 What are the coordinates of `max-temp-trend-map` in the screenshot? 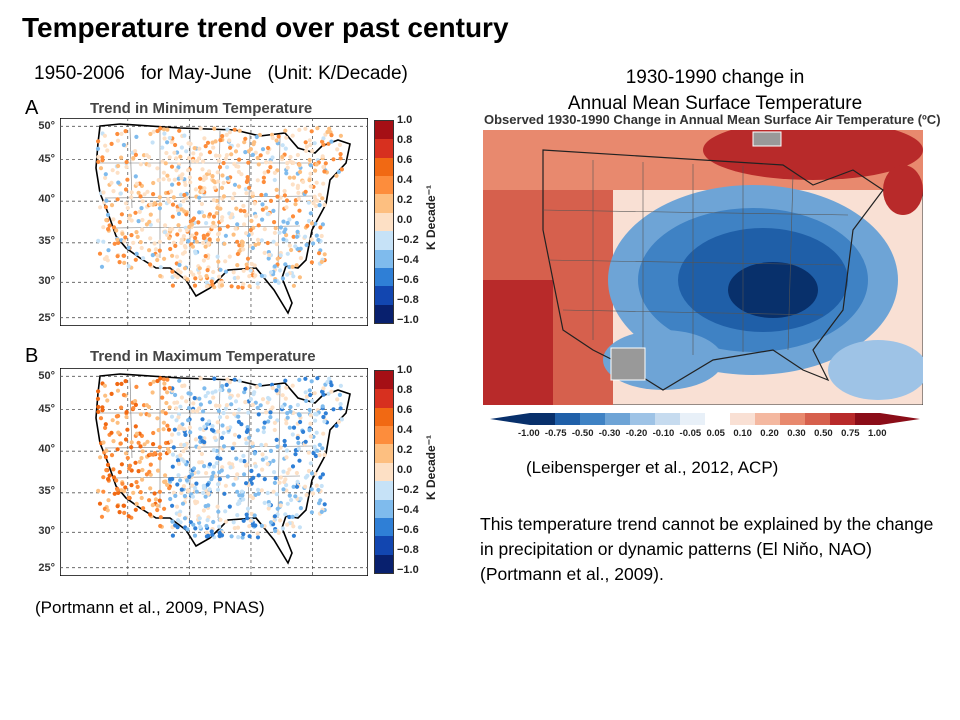 It's located at (214, 472).